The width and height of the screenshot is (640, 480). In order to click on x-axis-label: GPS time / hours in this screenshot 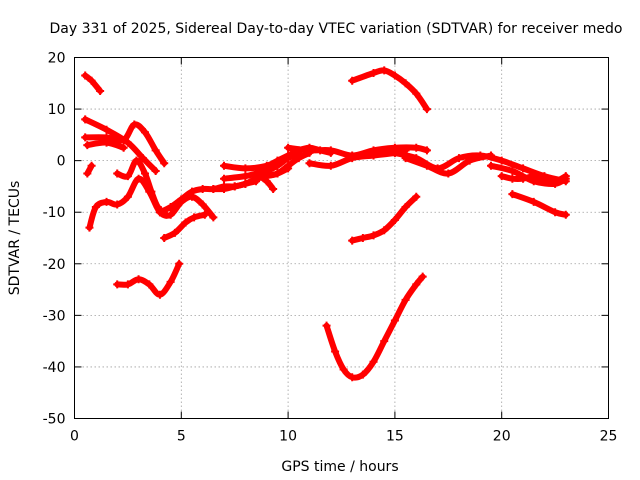, I will do `click(339, 467)`.